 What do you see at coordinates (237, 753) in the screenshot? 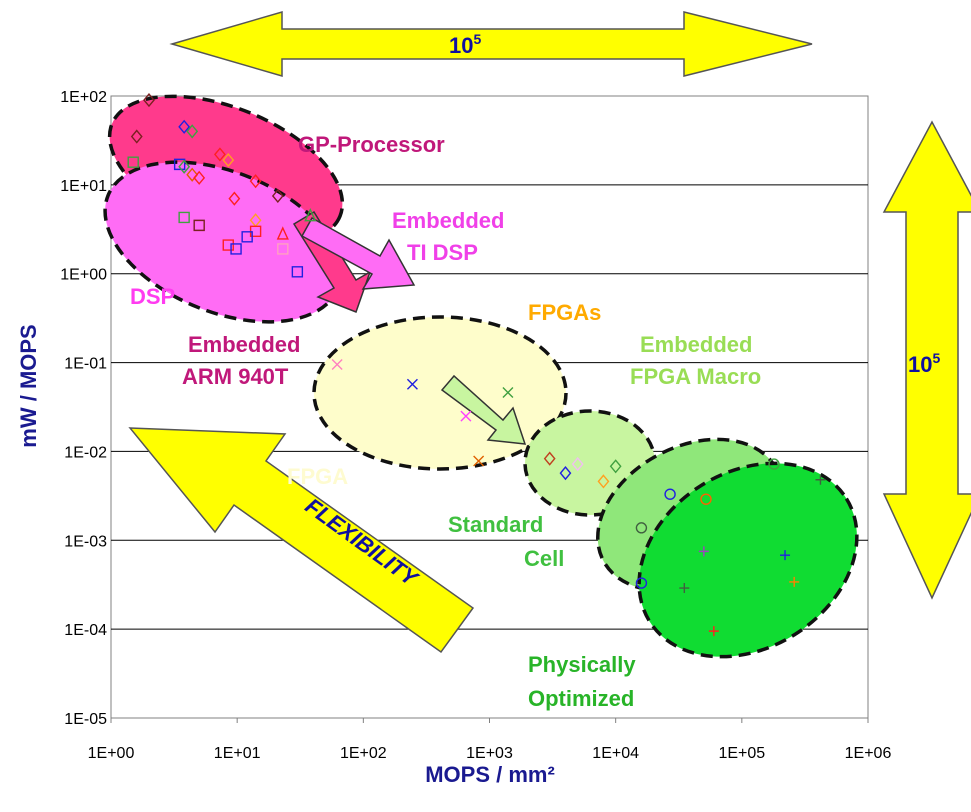
I see `x-tick-label: 1E+01` at bounding box center [237, 753].